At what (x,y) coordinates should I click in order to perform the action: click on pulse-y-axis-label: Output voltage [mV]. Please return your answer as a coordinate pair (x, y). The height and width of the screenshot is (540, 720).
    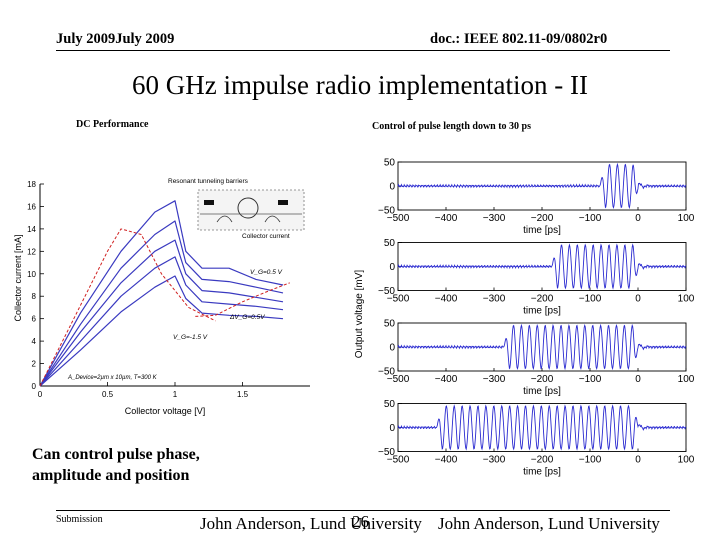
    Looking at the image, I should click on (359, 314).